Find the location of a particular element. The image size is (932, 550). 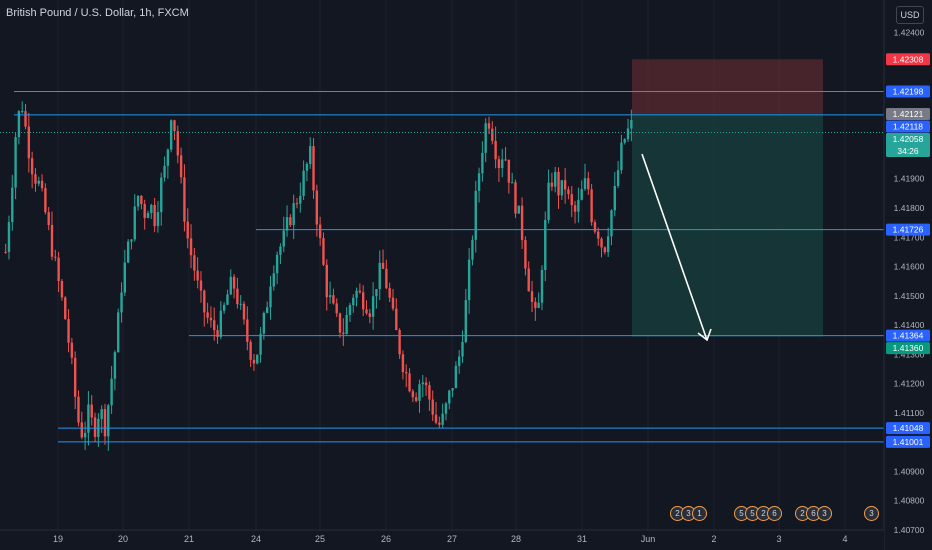

time-tick-label: 31 is located at coordinates (582, 539).